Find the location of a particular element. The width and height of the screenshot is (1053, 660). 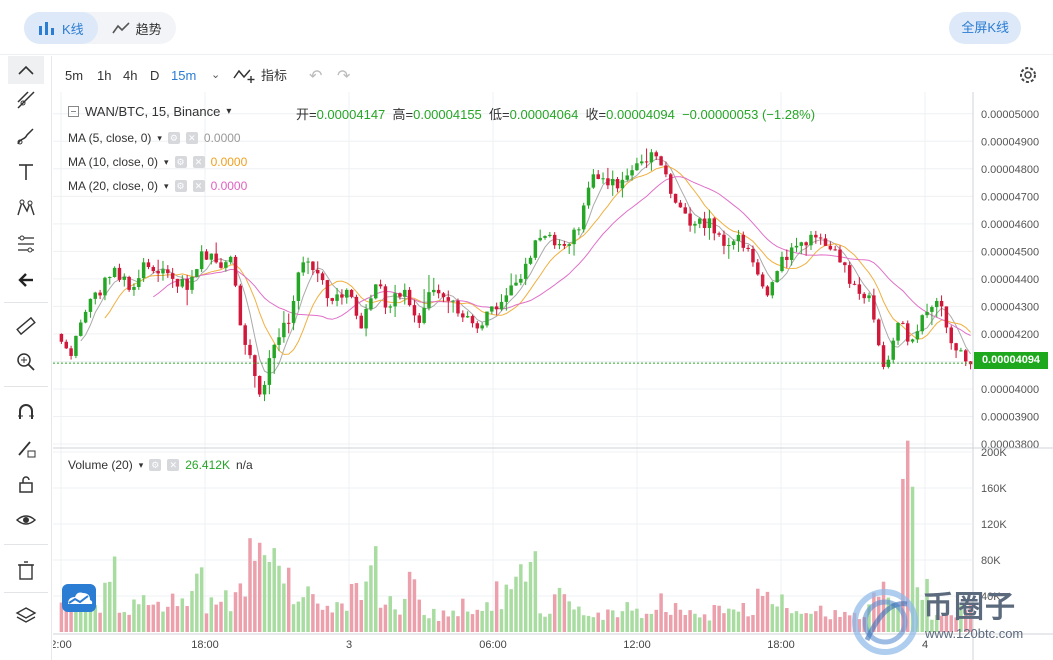

delete-tool is located at coordinates (26, 570).